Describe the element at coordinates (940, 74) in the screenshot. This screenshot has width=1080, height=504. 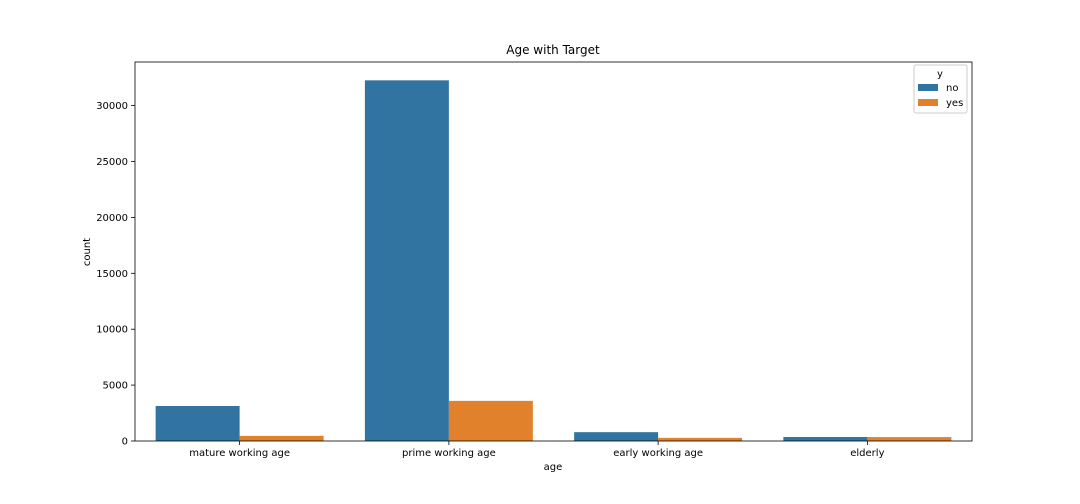
I see `legend-title: y` at that location.